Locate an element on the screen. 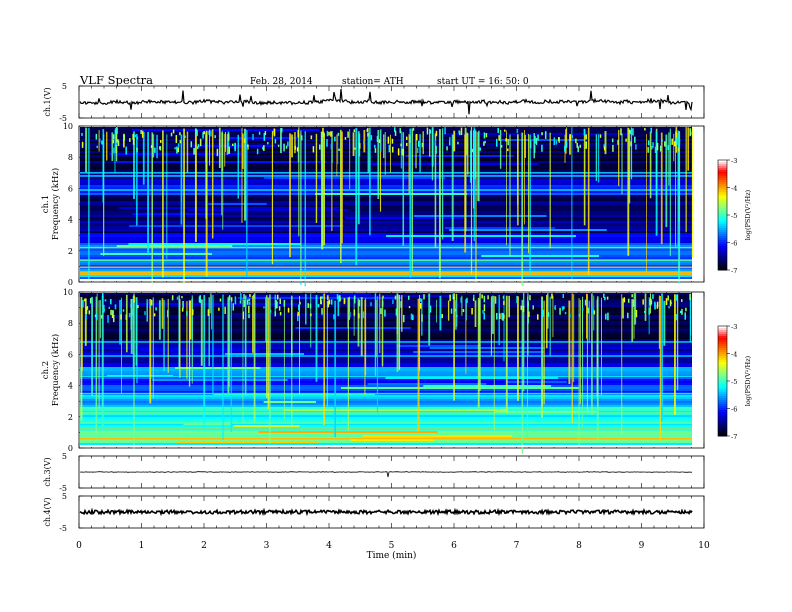  y-tick-label: 8 is located at coordinates (70, 157).